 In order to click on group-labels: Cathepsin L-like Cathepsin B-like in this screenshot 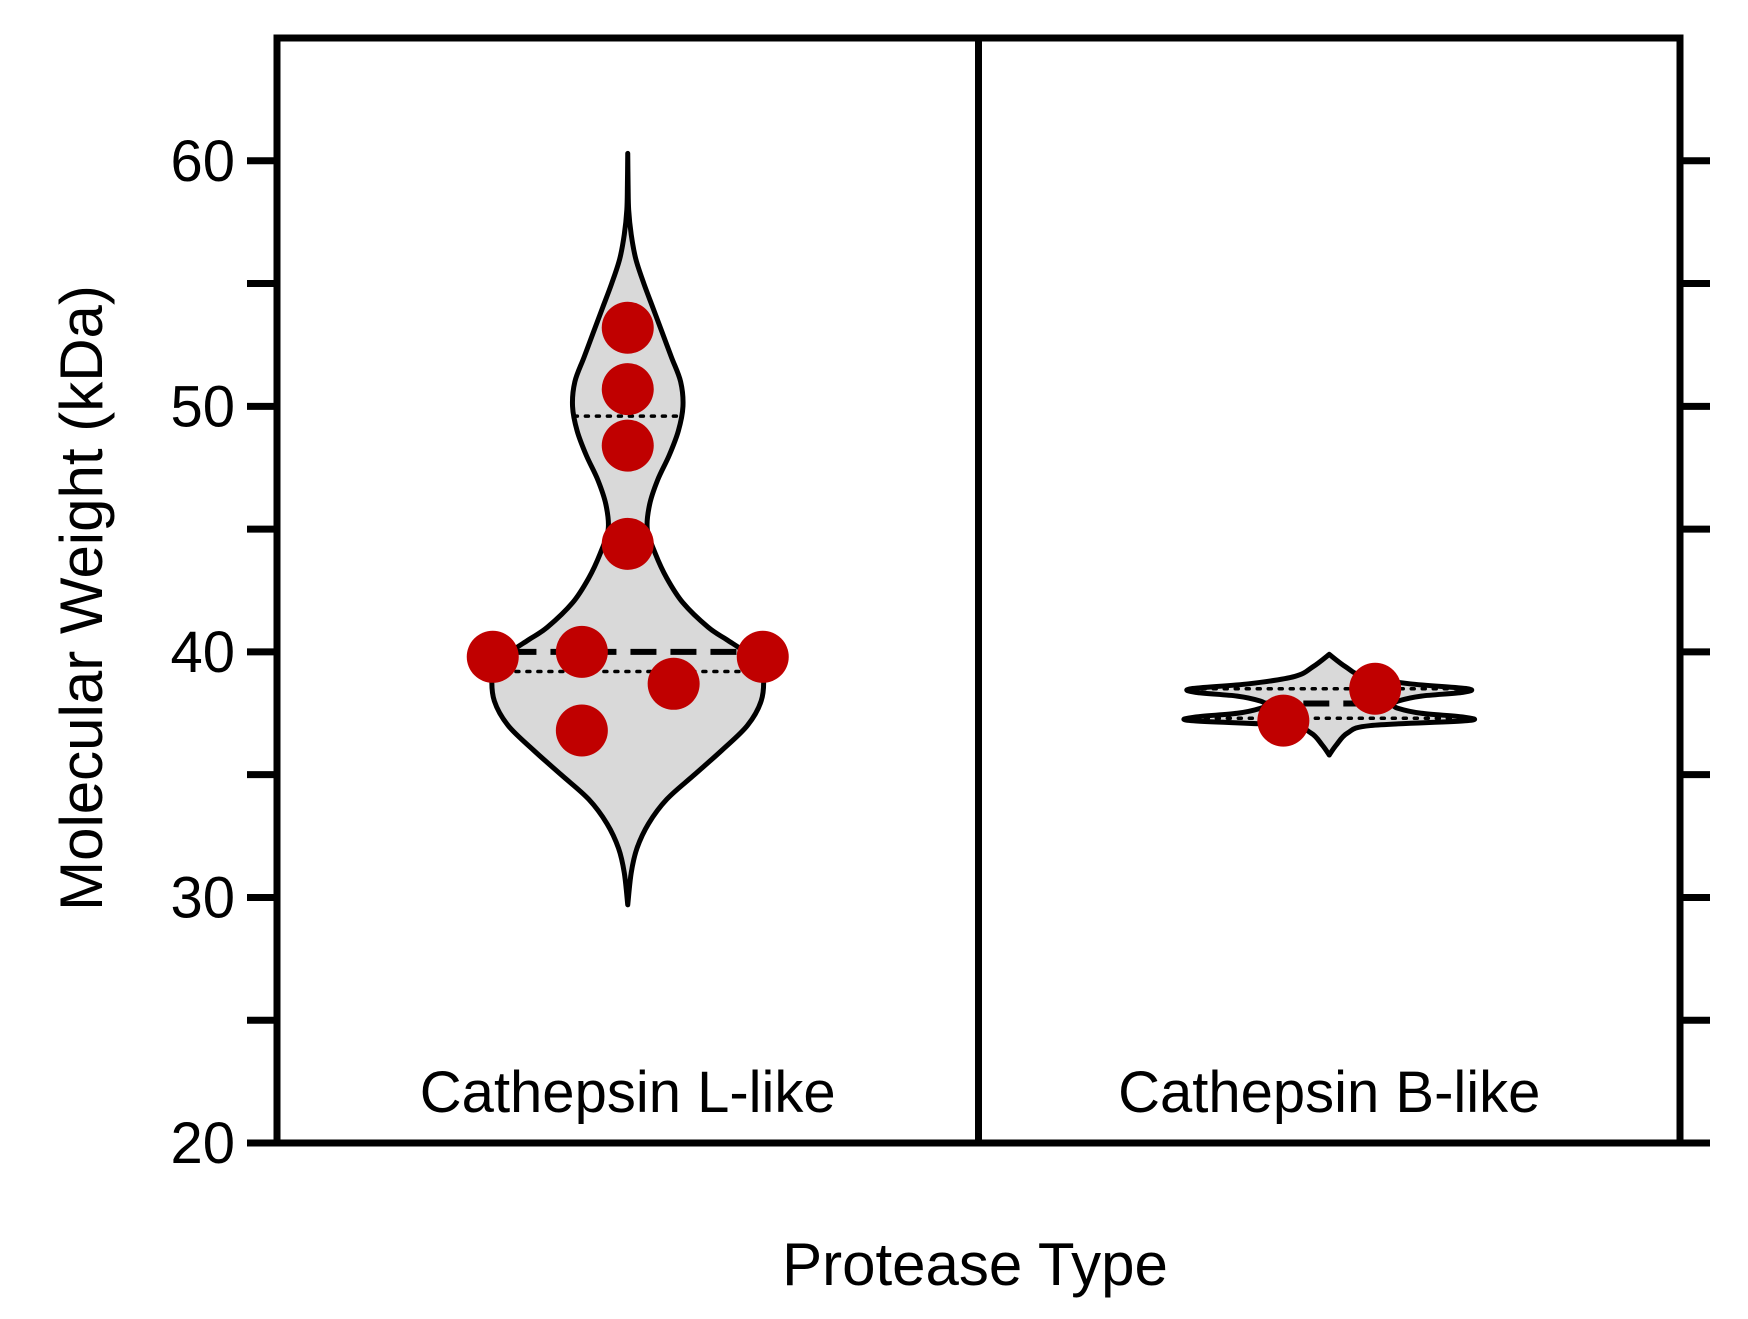, I will do `click(980, 1092)`.